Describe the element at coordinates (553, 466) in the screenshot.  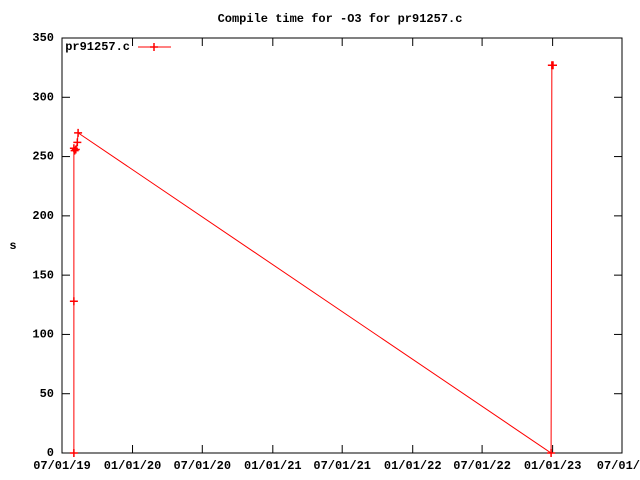
I see `x-tick-label: 01/01/23` at that location.